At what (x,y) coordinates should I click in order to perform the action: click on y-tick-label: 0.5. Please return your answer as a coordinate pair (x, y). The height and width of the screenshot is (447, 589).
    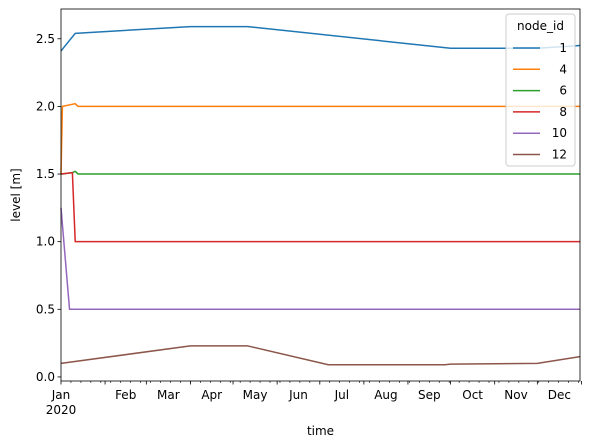
    Looking at the image, I should click on (45, 309).